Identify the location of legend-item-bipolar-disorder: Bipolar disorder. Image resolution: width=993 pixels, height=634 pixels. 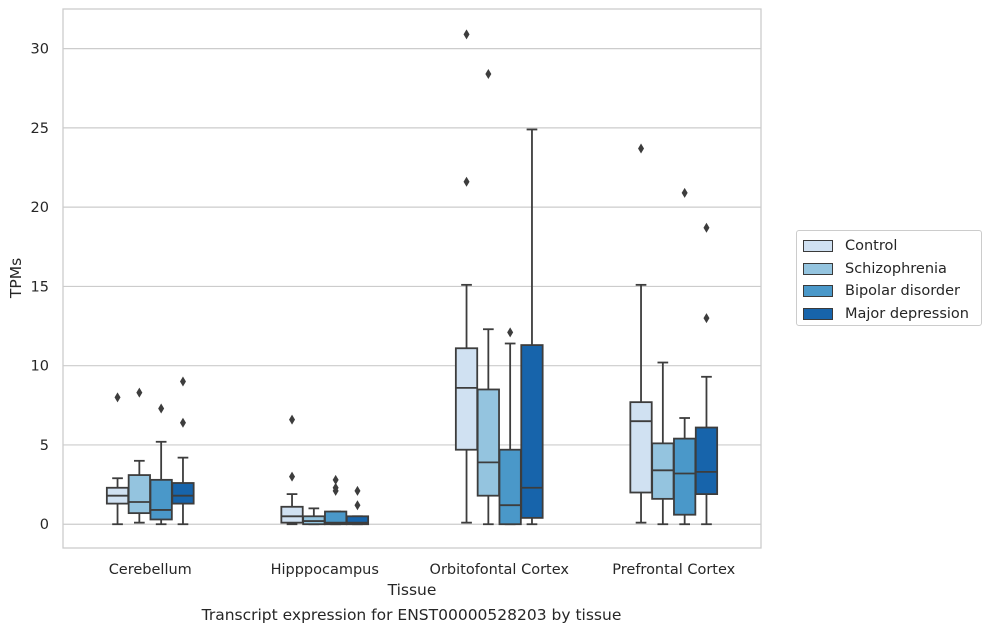
(889, 291).